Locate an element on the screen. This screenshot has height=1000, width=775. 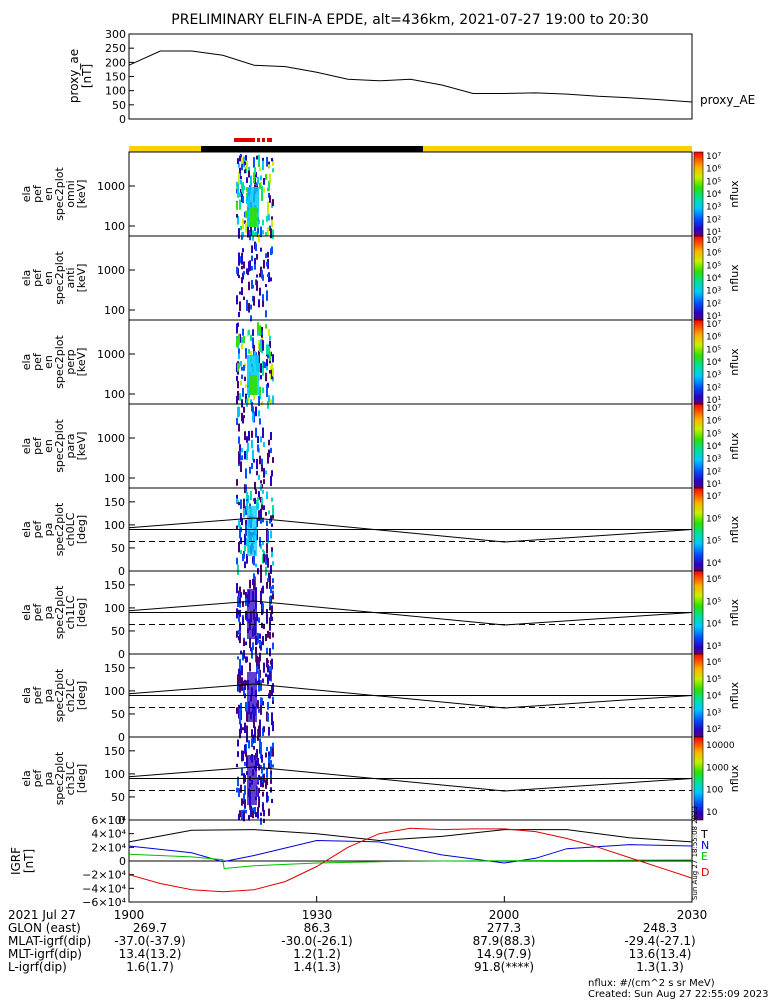
igrf-legend-D: D is located at coordinates (705, 872).